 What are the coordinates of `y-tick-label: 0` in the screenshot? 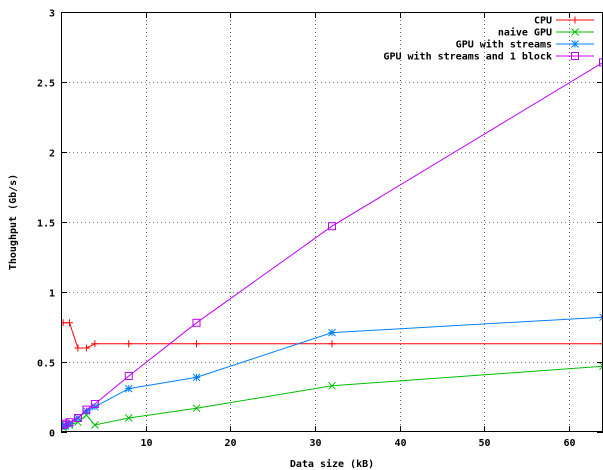 It's located at (52, 434).